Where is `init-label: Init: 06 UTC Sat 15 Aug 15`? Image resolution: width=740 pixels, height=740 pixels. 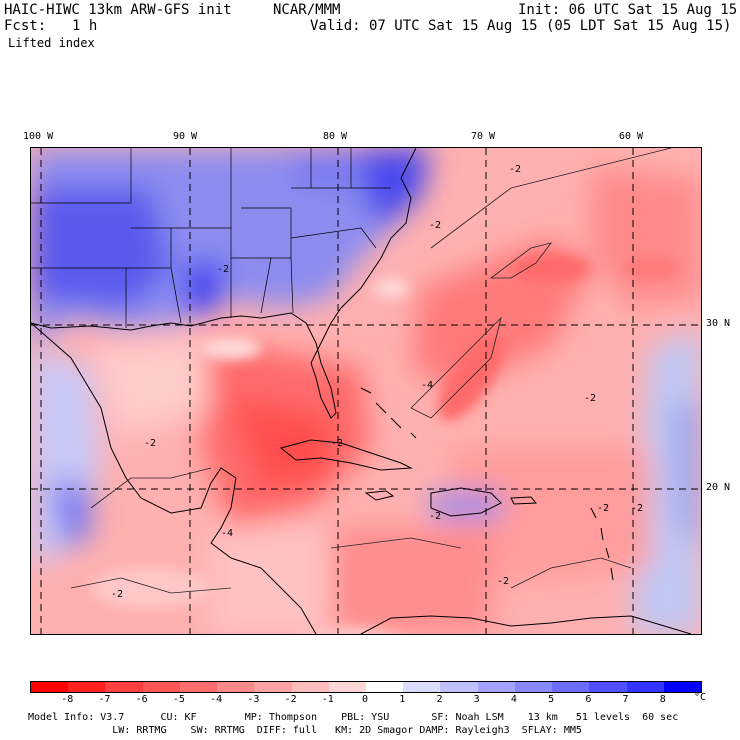
init-label: Init: 06 UTC Sat 15 Aug 15 is located at coordinates (628, 10).